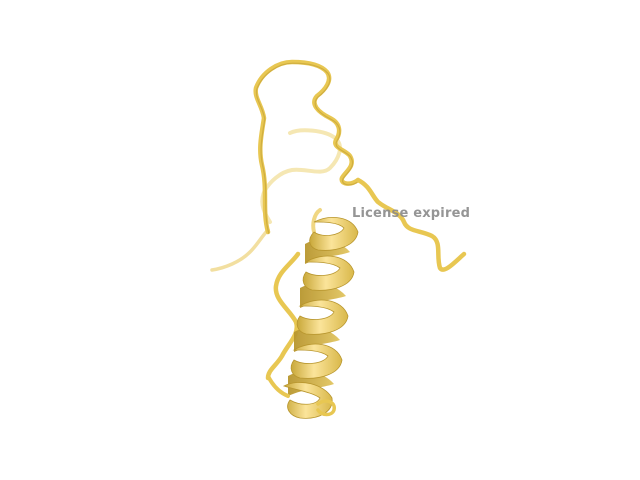 Image resolution: width=640 pixels, height=480 pixels. Describe the element at coordinates (240, 250) in the screenshot. I see `coil-left-tail` at that location.